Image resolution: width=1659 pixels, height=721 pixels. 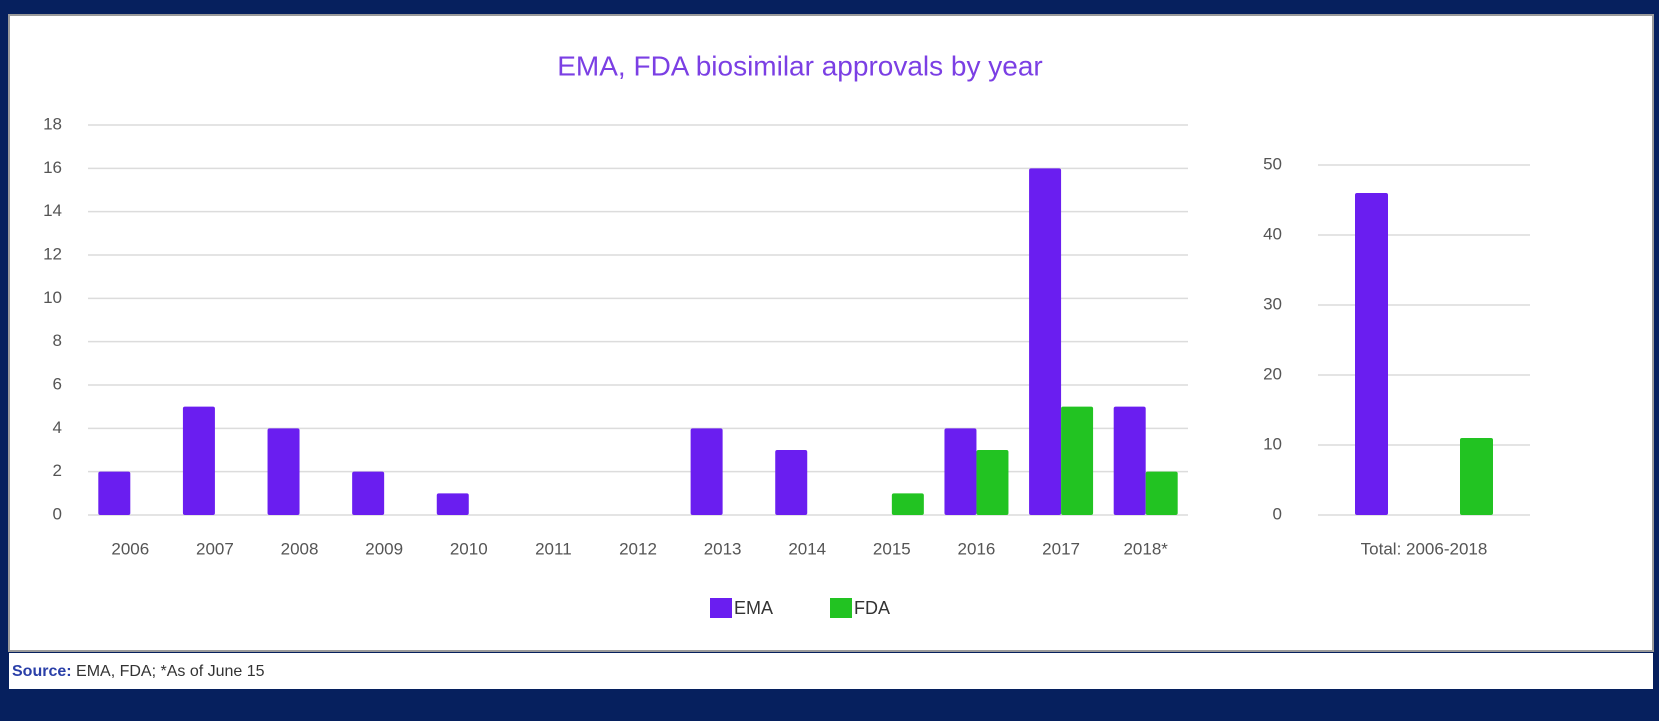 I want to click on y-tick-label: 8, so click(x=57, y=340).